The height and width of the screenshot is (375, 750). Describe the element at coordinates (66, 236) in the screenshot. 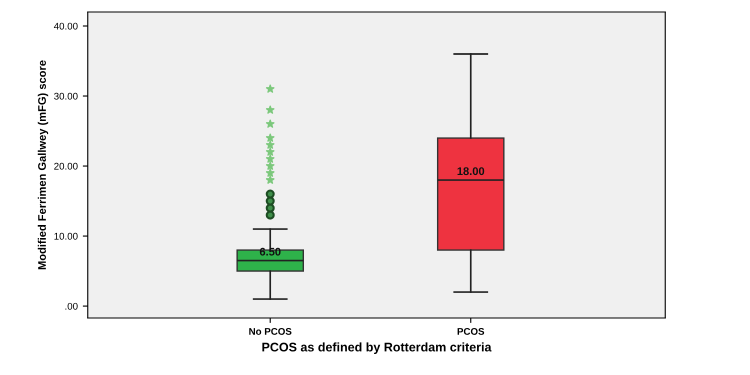

I see `y-tick-label: 10.00` at that location.